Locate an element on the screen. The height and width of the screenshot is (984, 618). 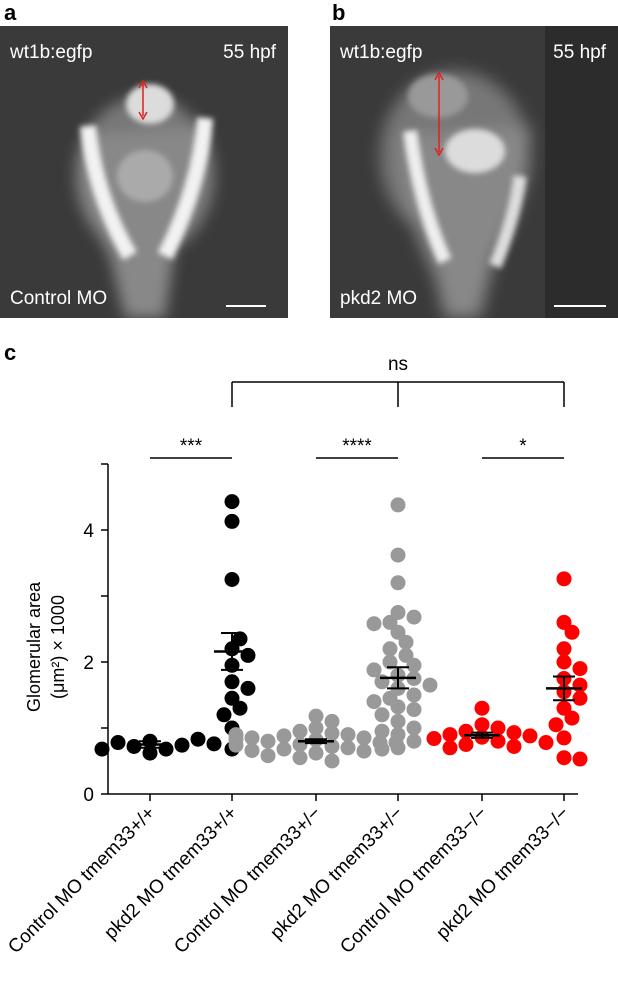
x-tick-label: pkd2 MO tmem33−/− is located at coordinates (502, 873).